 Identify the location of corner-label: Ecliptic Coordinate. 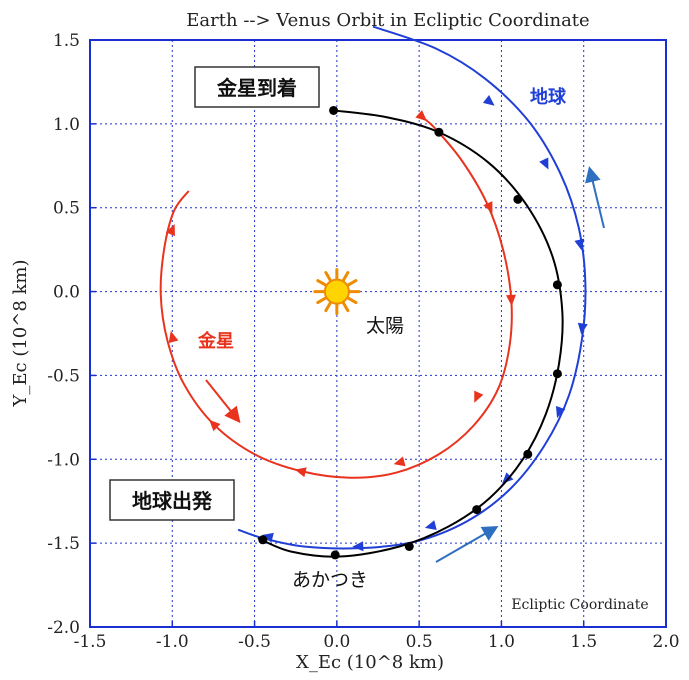
(579, 605).